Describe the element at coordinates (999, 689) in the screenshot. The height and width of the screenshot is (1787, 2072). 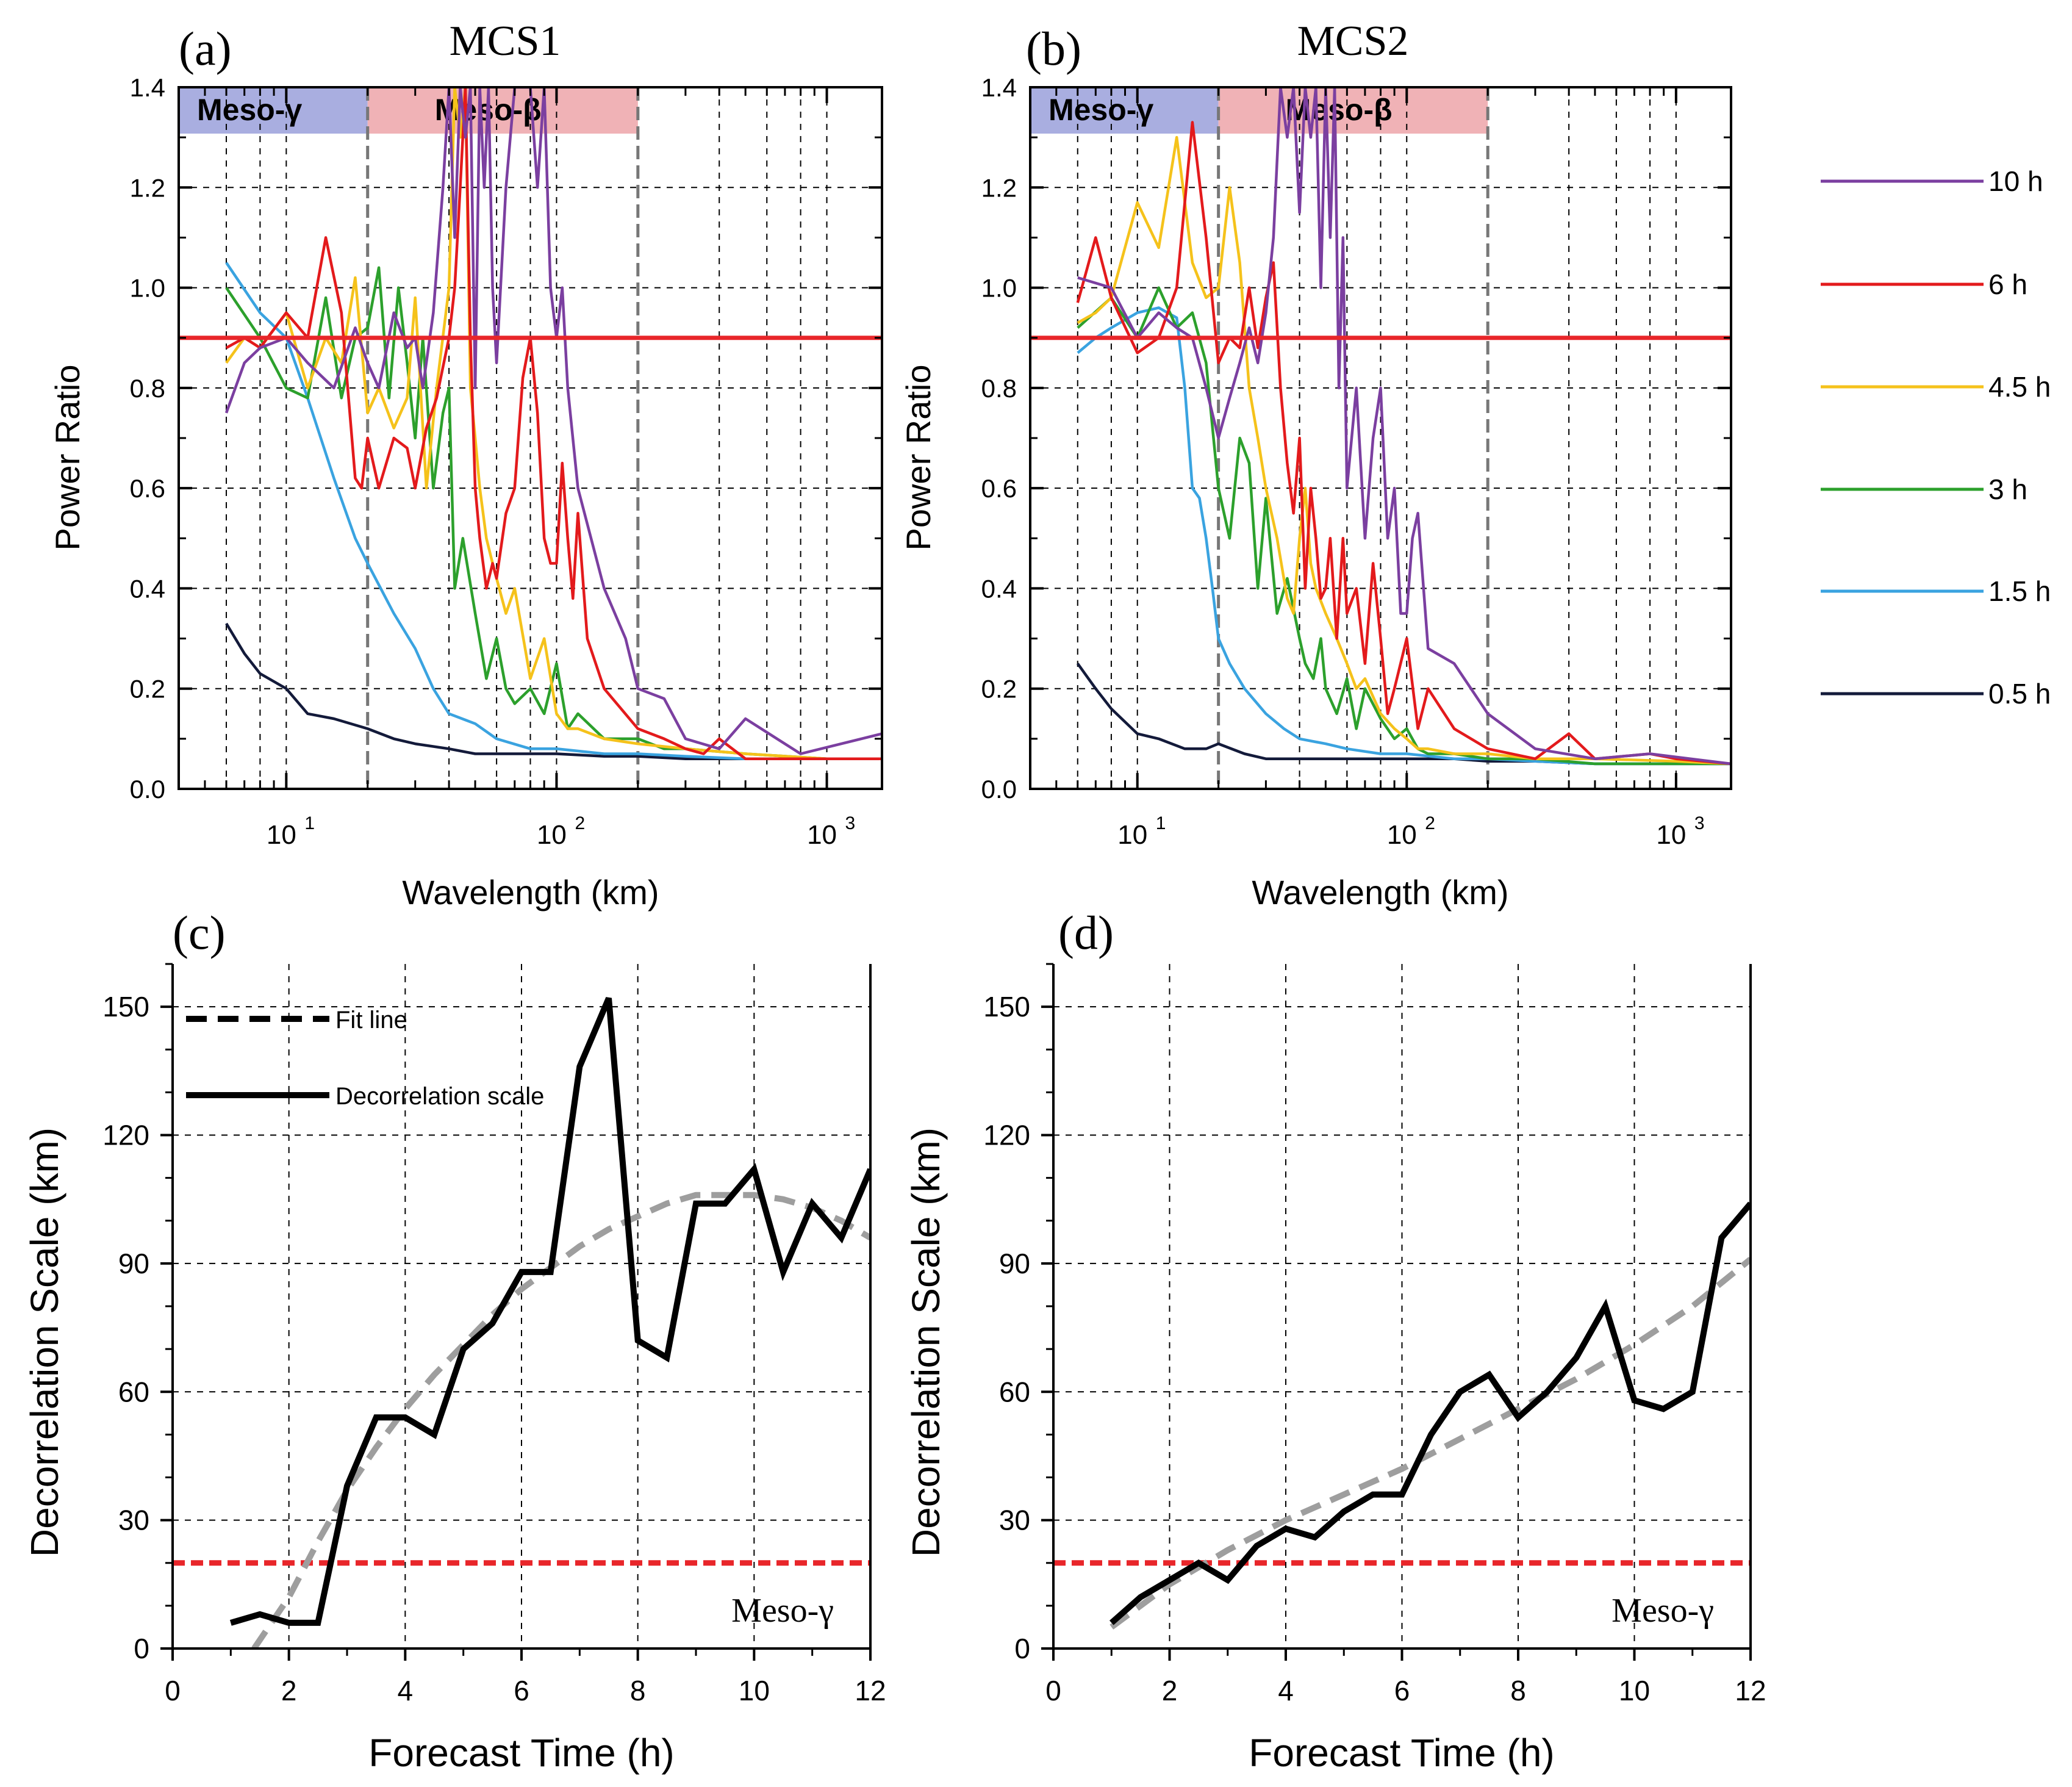
I see `y-tick-label: 0.2` at that location.